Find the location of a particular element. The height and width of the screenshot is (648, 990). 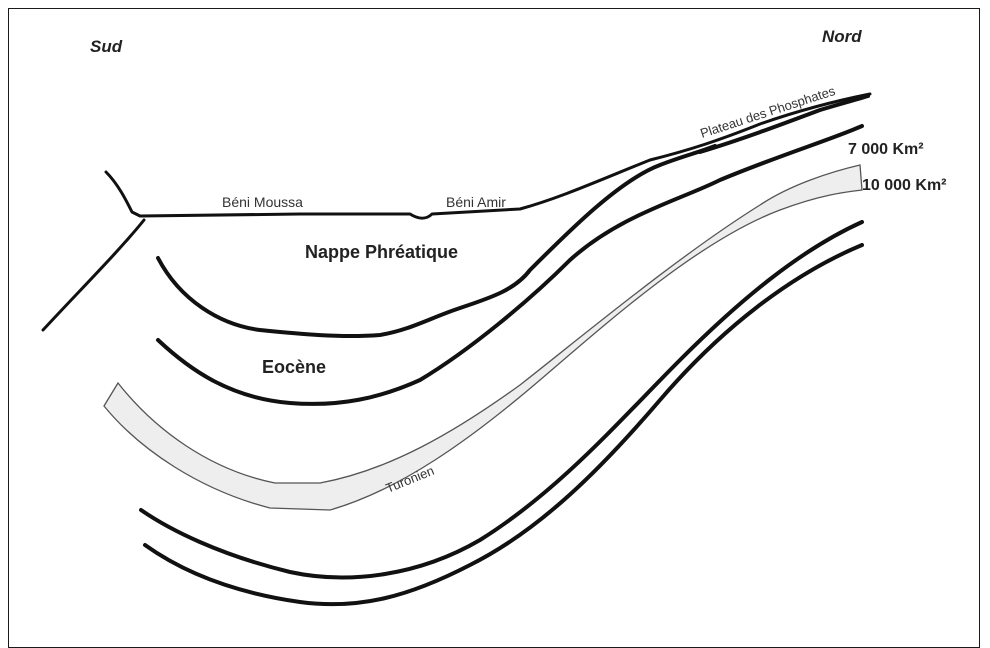

label-beni-amir: Béni Amir is located at coordinates (476, 202).